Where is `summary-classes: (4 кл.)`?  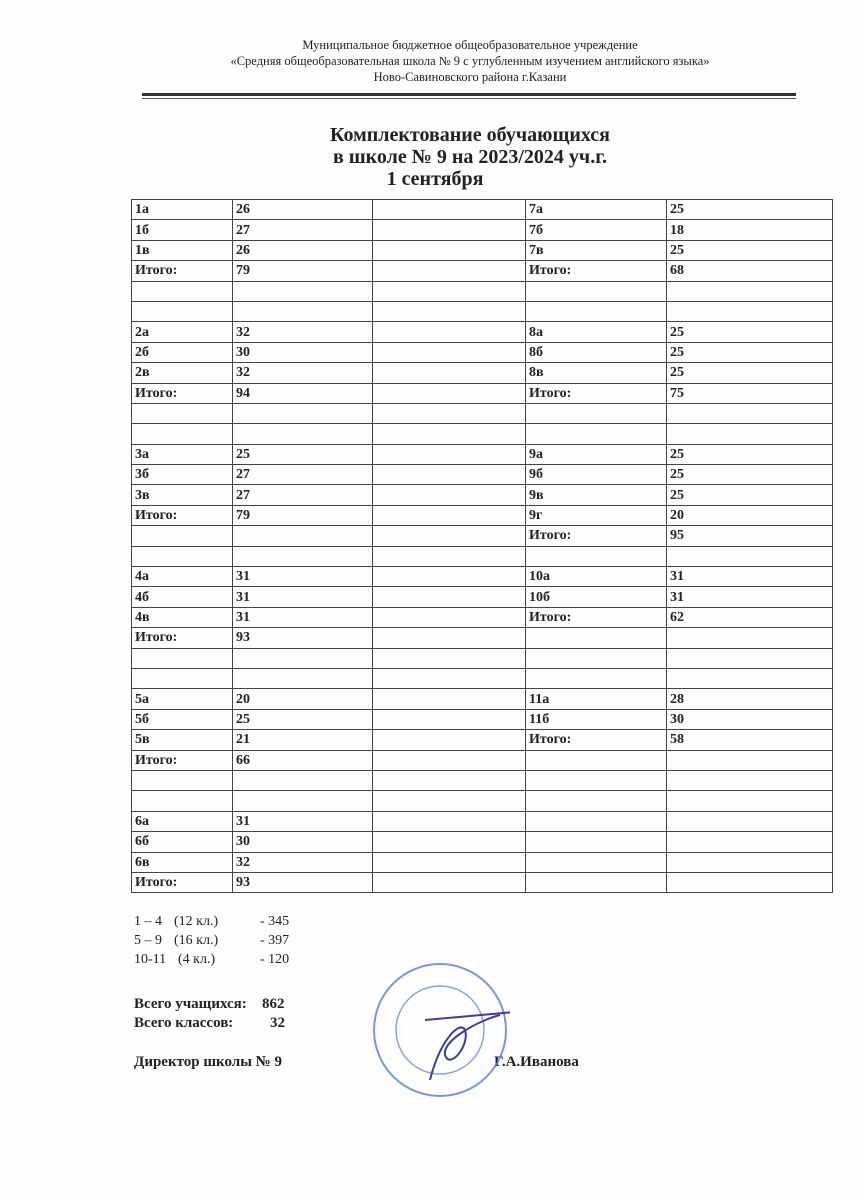
summary-classes: (4 кл.) is located at coordinates (197, 959).